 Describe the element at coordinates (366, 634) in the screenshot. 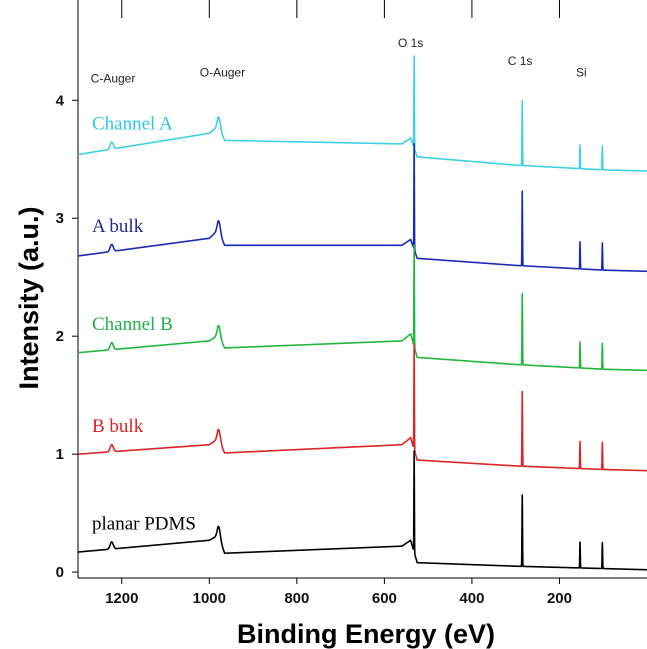

I see `x-axis-title: Binding Energy (eV)` at that location.